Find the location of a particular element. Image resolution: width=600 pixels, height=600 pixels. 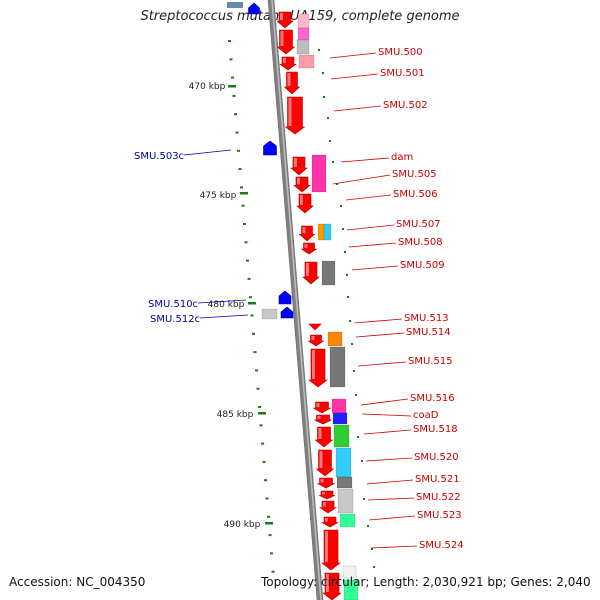

genome-backbone is located at coordinates (295, 300).